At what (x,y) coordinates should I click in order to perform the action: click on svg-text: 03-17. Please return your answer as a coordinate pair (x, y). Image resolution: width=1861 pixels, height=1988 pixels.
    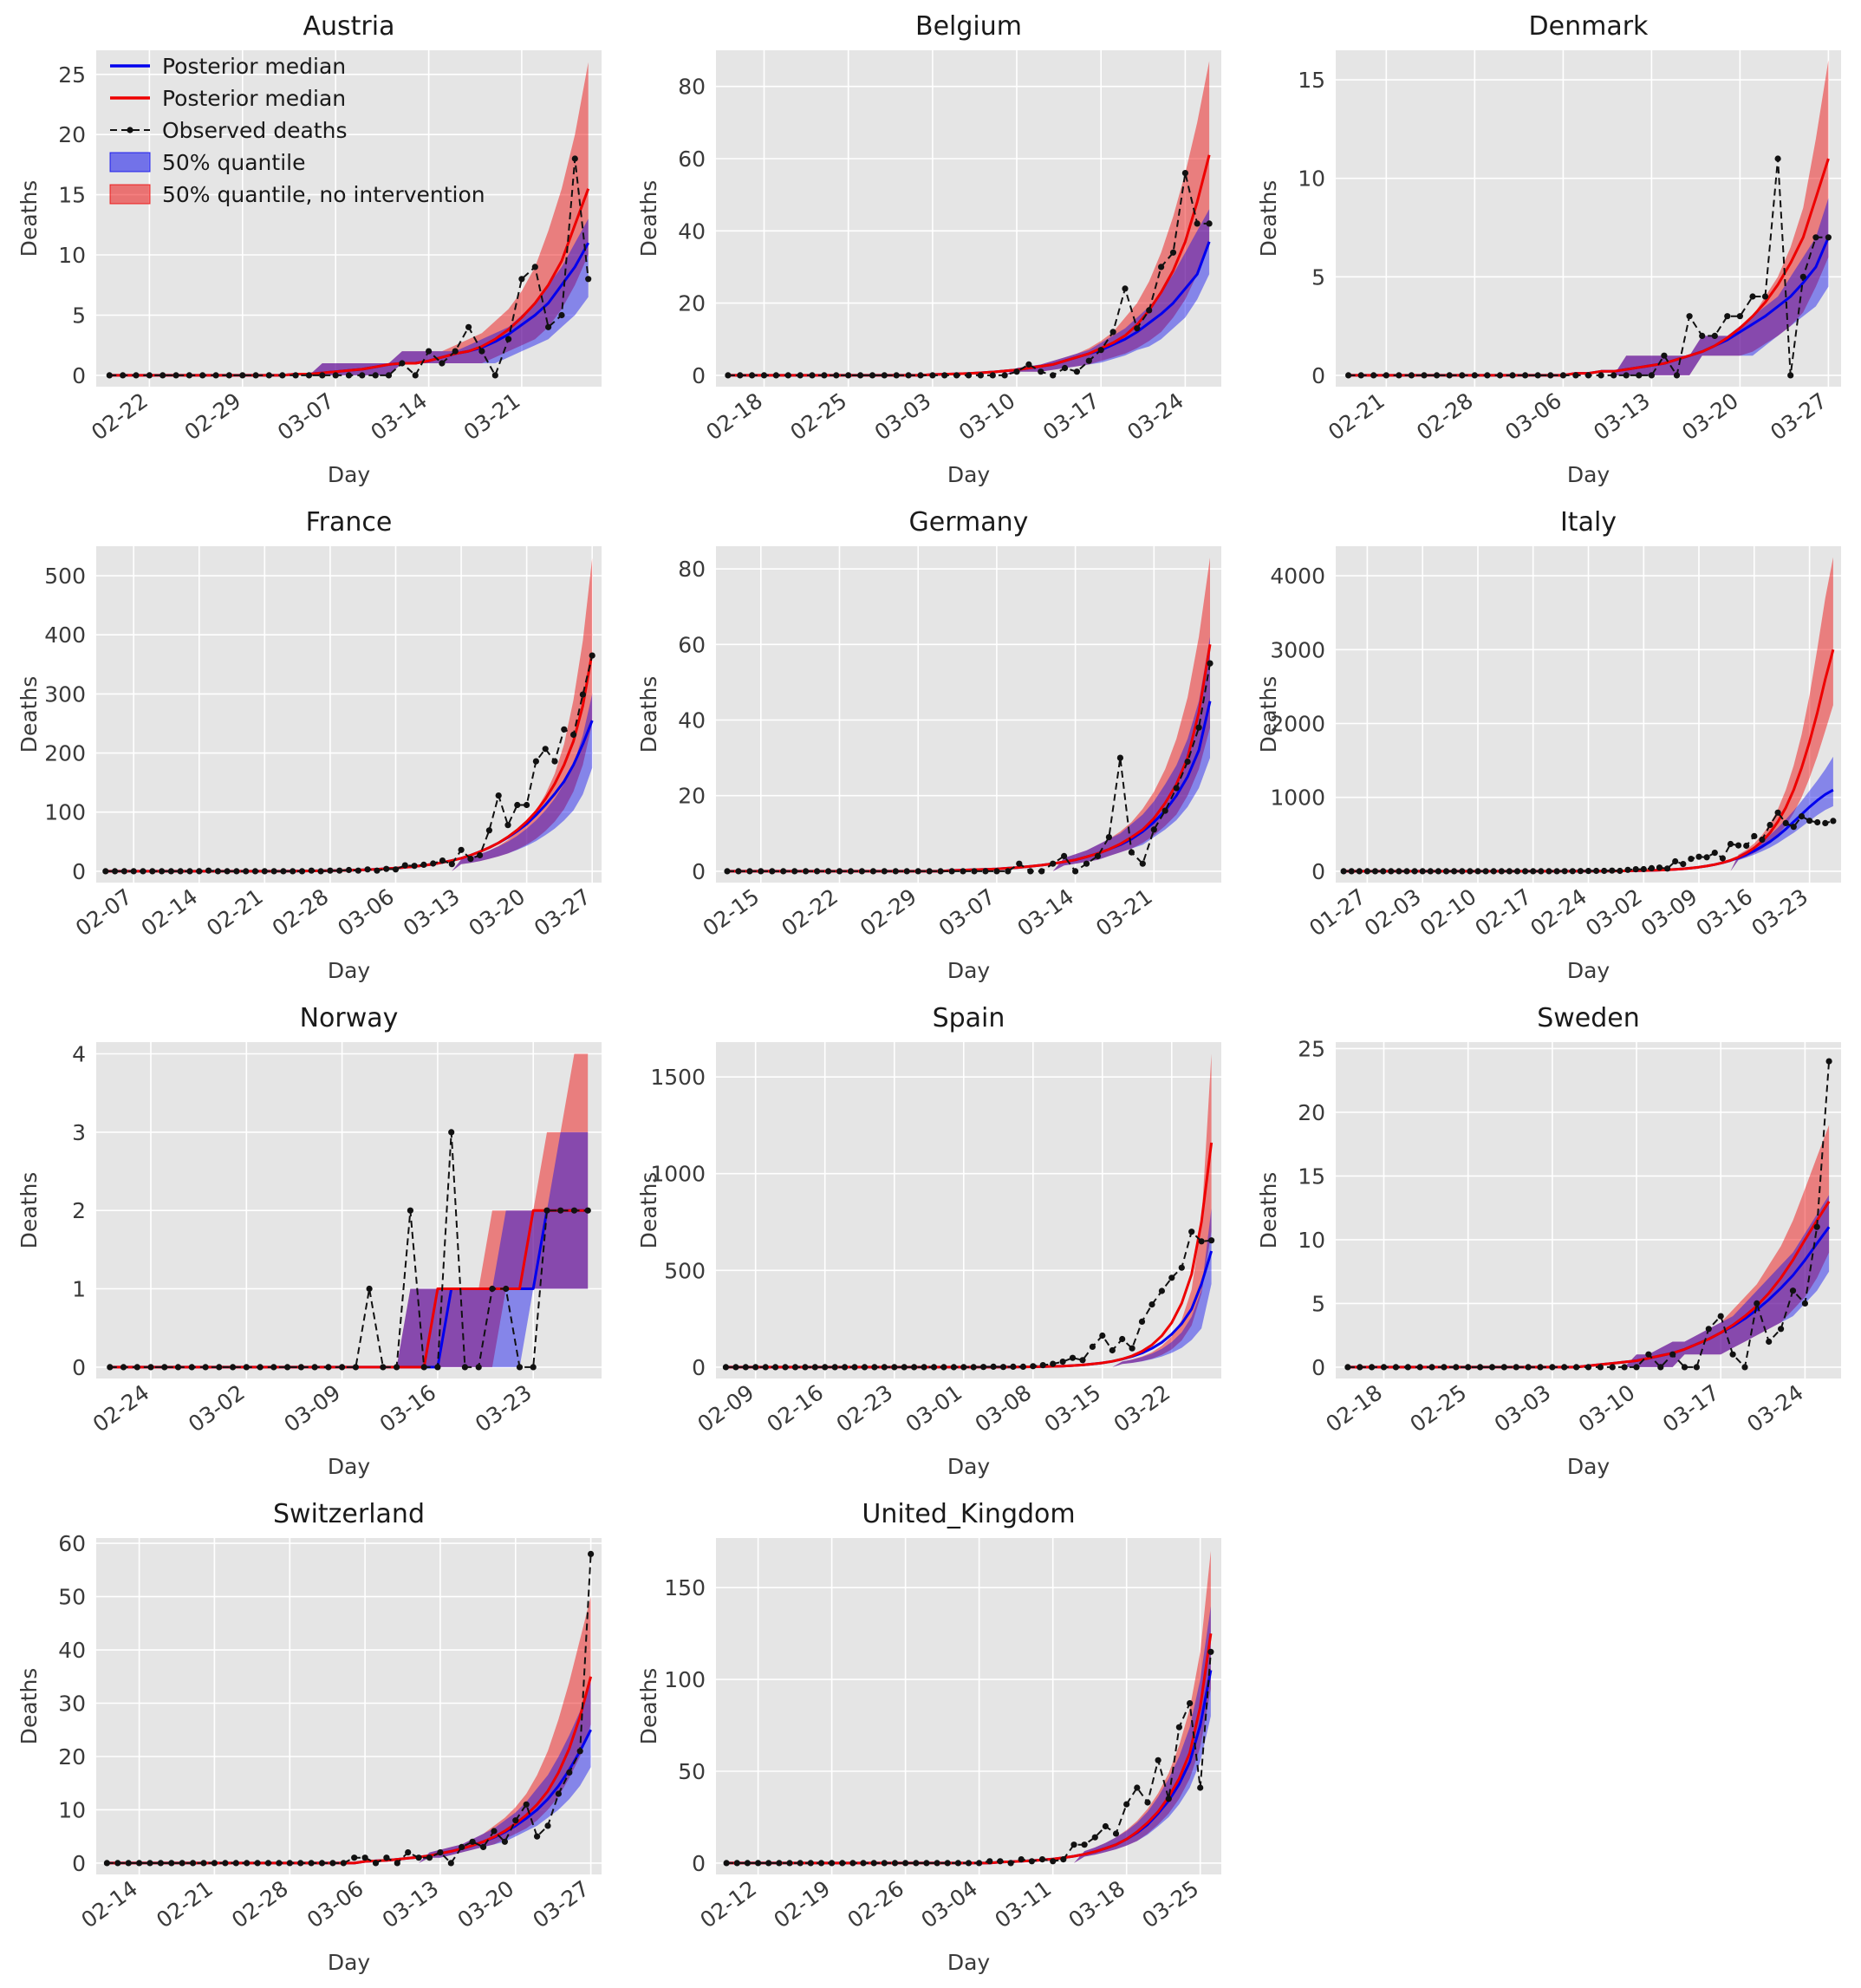
    Looking at the image, I should click on (1071, 416).